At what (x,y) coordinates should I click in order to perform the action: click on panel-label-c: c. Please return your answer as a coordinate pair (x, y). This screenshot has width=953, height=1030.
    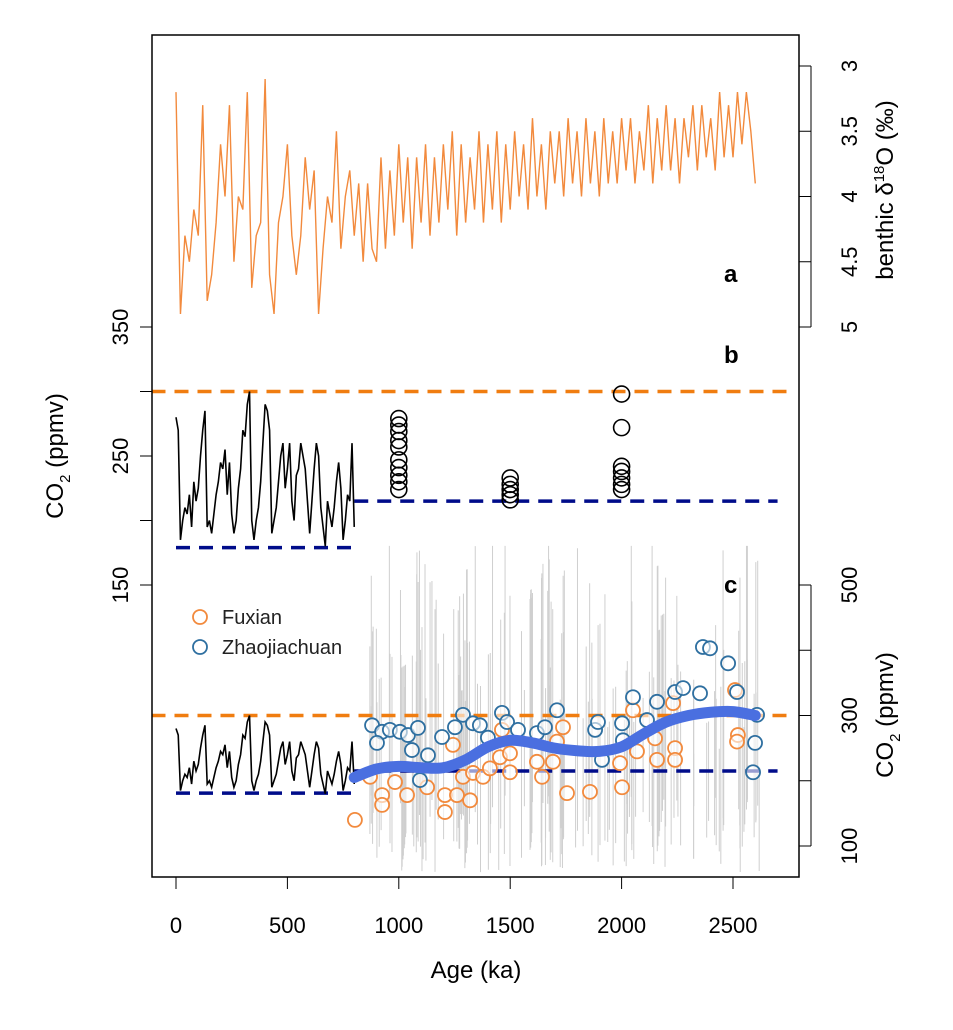
    Looking at the image, I should click on (730, 585).